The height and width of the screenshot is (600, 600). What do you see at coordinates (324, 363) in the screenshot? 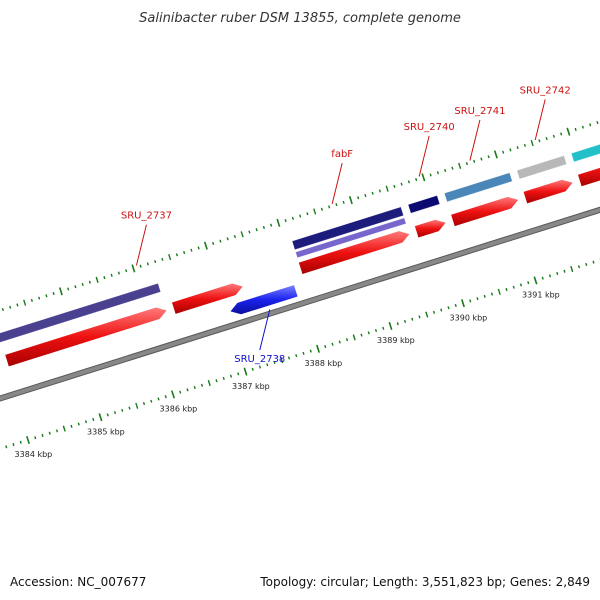
I see `tick-label: 3388 kbp` at bounding box center [324, 363].